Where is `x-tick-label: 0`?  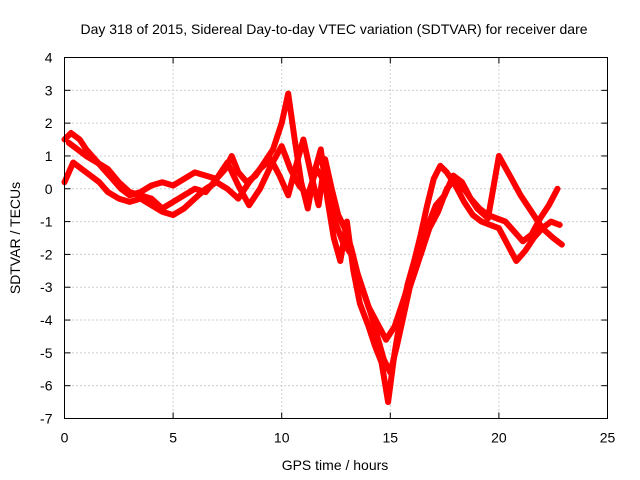
x-tick-label: 0 is located at coordinates (65, 438).